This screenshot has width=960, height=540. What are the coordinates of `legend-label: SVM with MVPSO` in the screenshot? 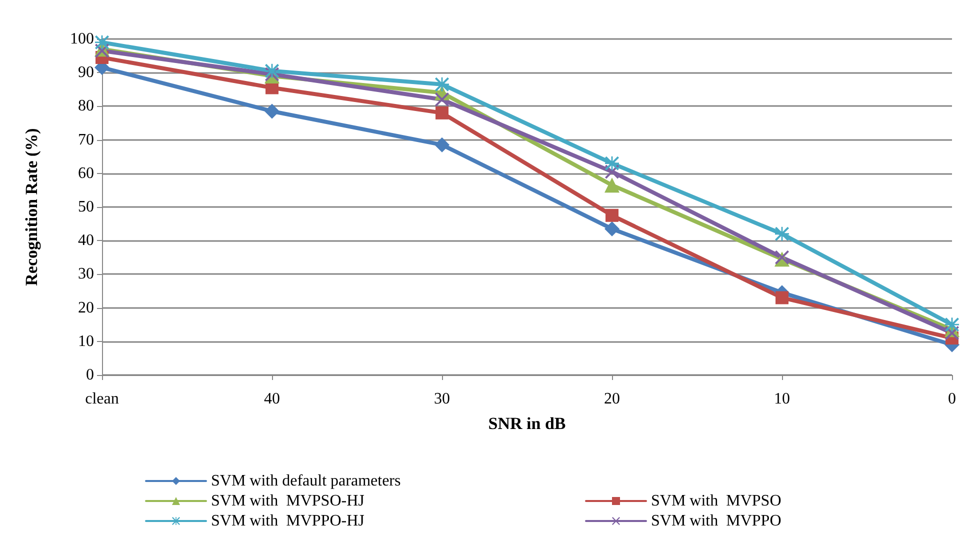 It's located at (716, 501).